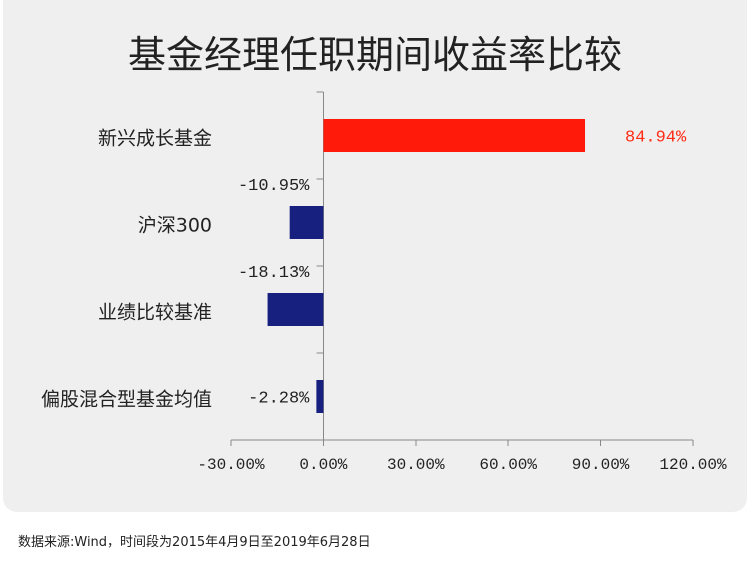 The height and width of the screenshot is (581, 750). What do you see at coordinates (194, 542) in the screenshot?
I see `source-note: 数据来源:Wind，时间段为2015年4月9日至2019年6月28日` at bounding box center [194, 542].